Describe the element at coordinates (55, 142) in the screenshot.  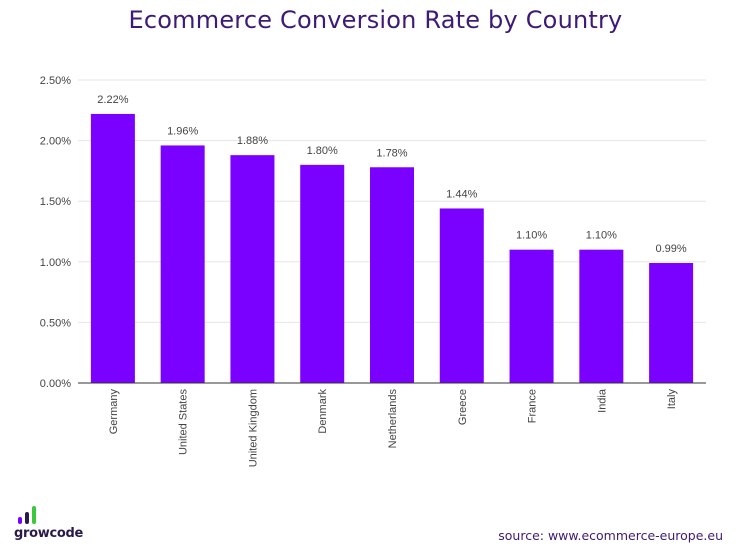
I see `y-tick-label: 2.00%` at that location.